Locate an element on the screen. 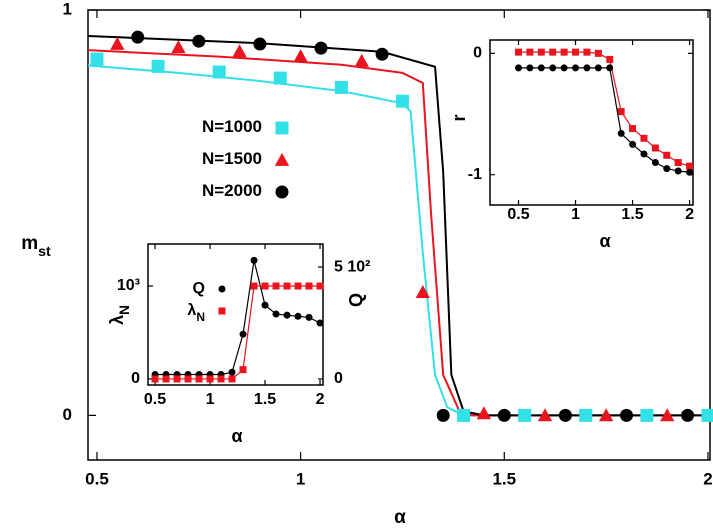 This screenshot has height=530, width=713. legend-label: N=1500 is located at coordinates (232, 158).